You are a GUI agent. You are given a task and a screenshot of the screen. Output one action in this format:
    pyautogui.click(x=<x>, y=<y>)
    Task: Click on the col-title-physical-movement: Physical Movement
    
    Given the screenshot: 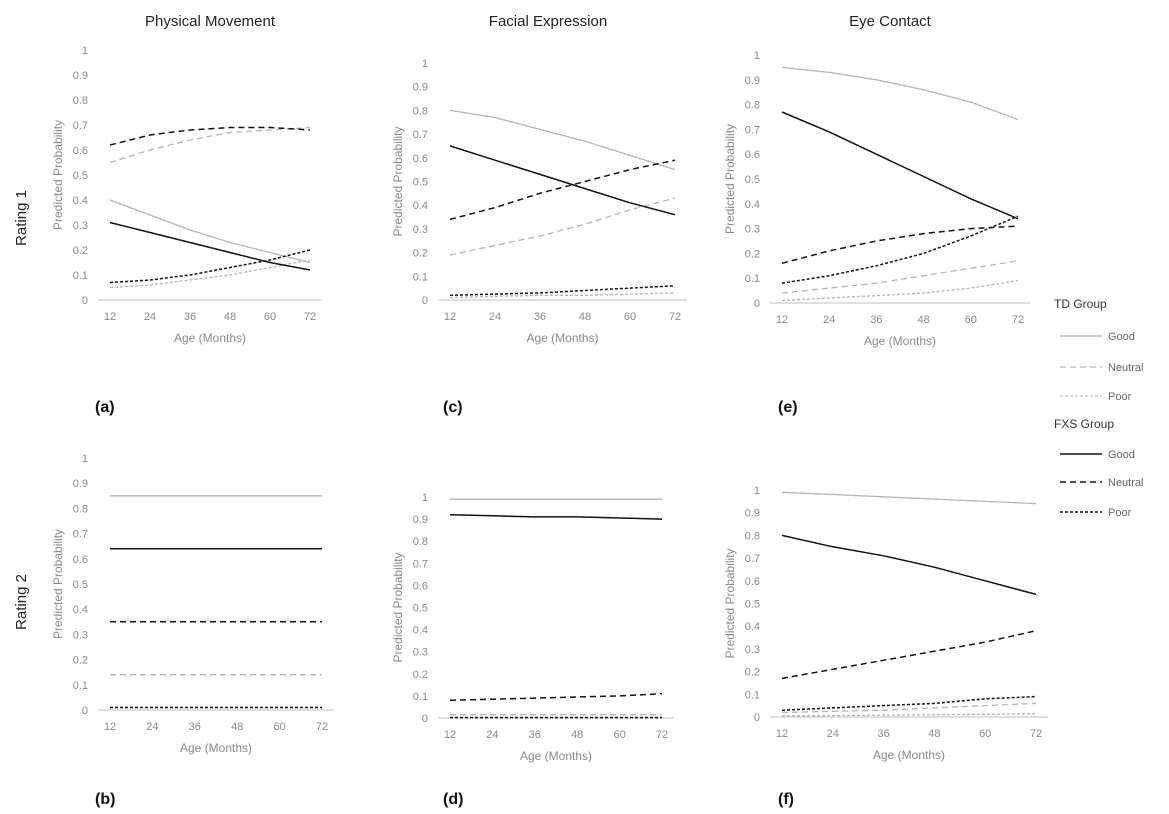 What is the action you would take?
    pyautogui.click(x=210, y=21)
    